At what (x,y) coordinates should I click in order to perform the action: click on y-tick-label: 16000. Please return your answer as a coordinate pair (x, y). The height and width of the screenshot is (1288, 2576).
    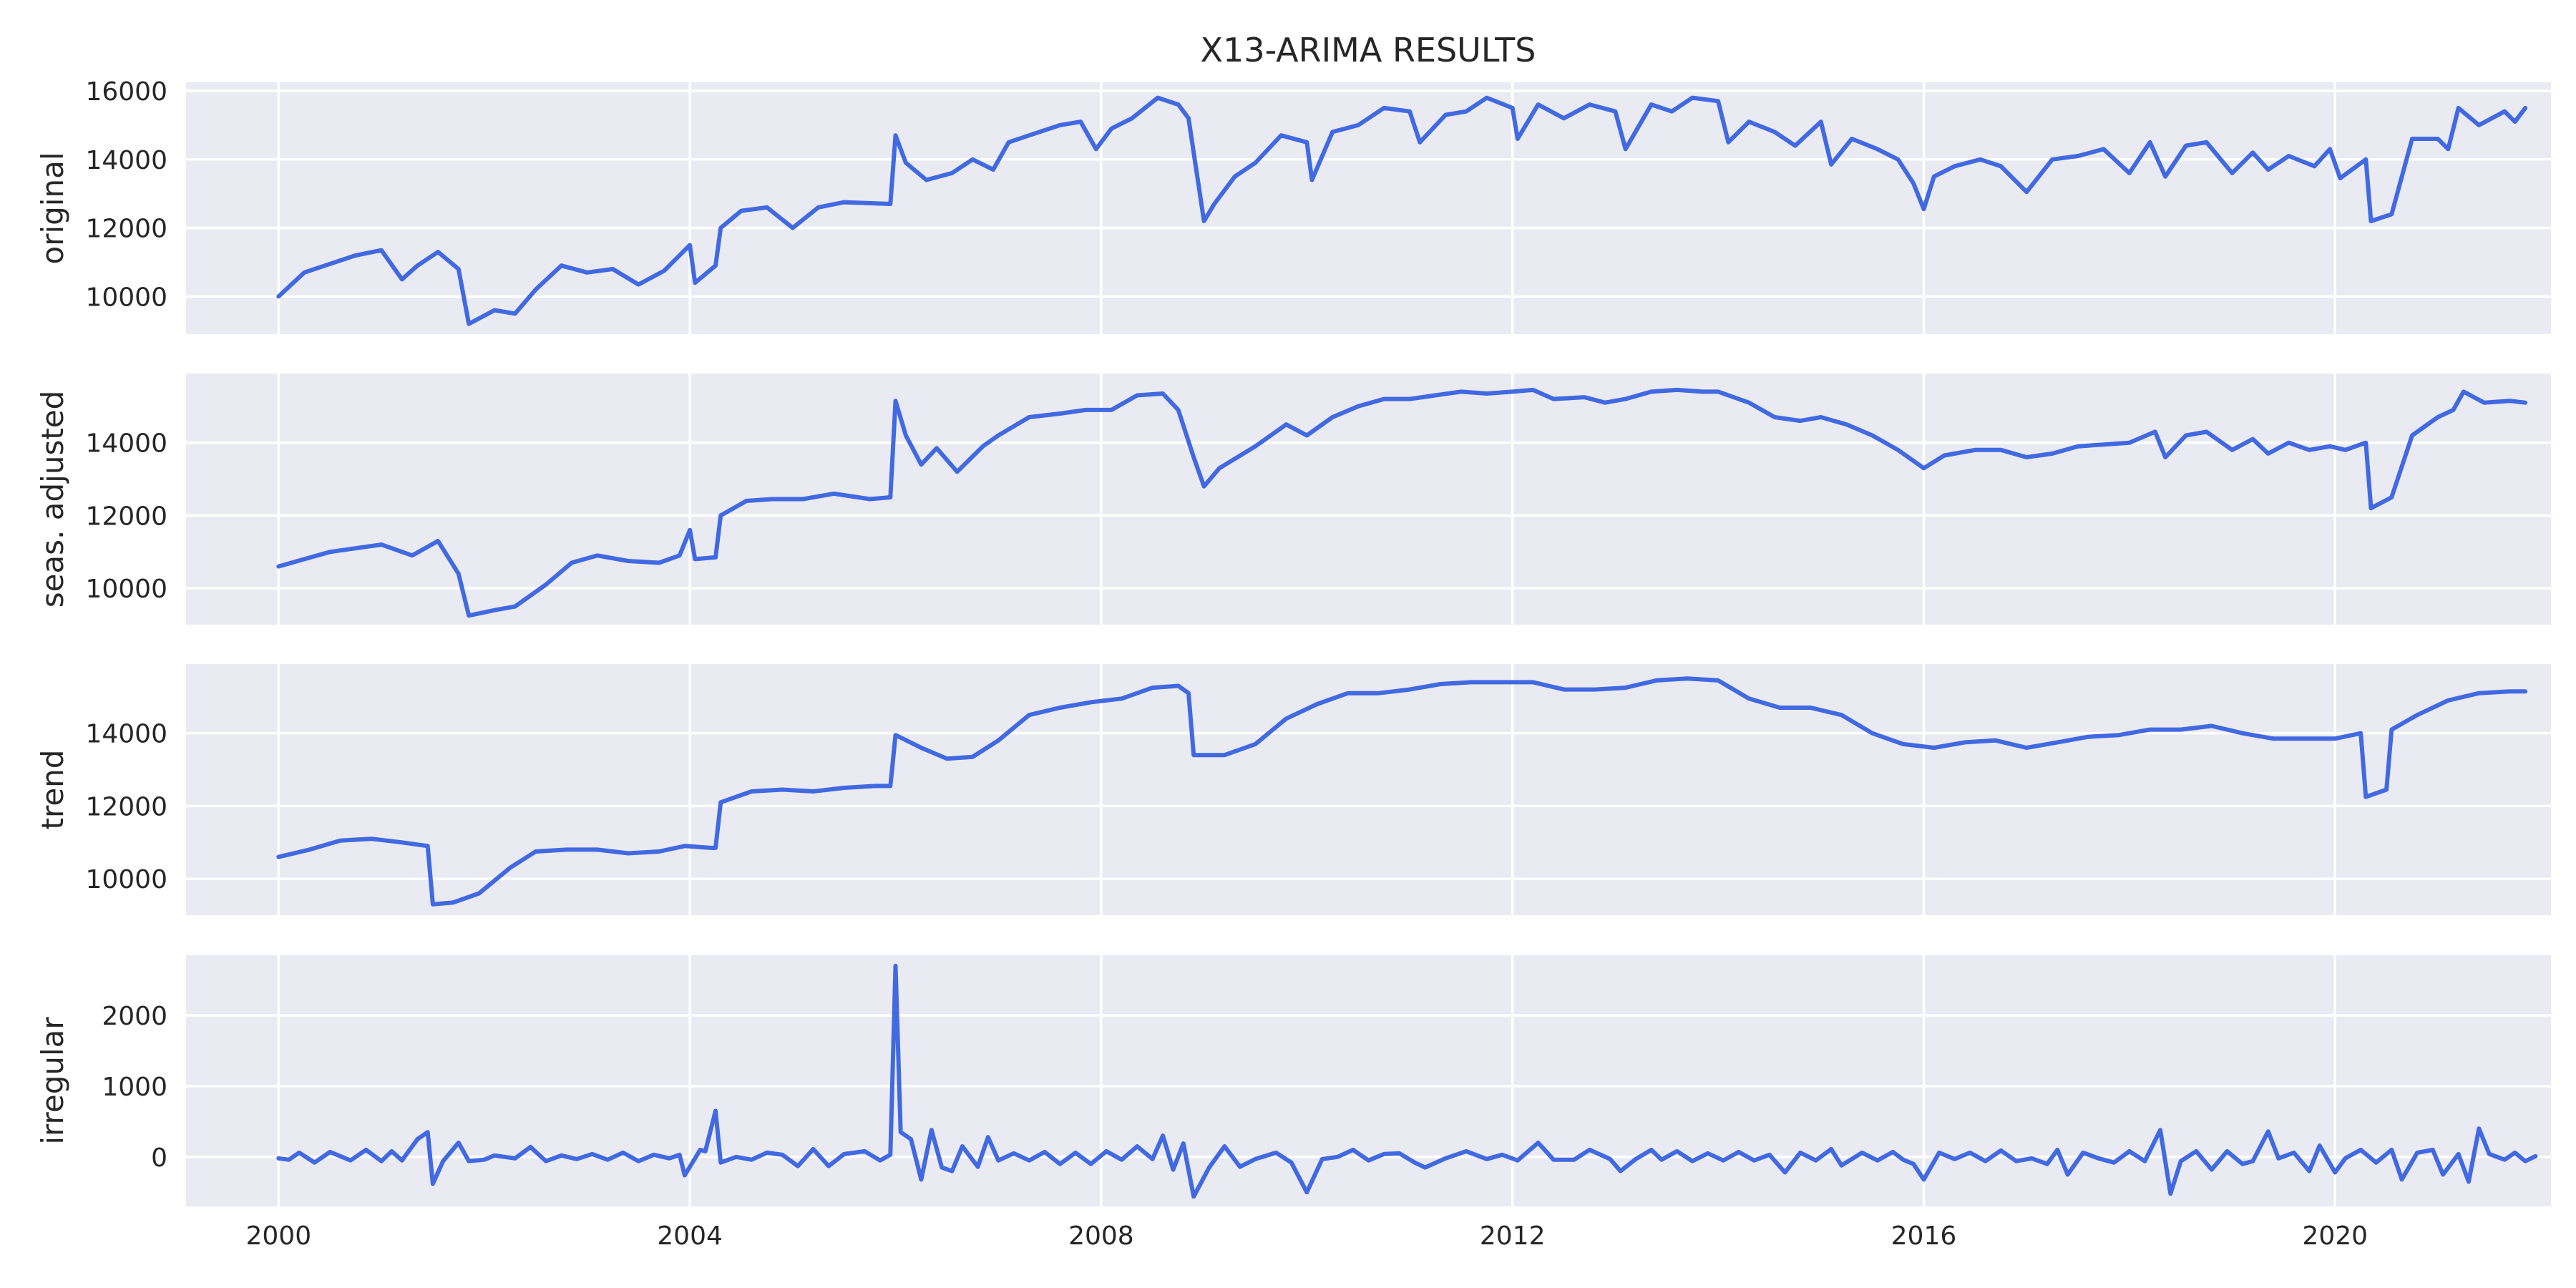
    Looking at the image, I should click on (126, 92).